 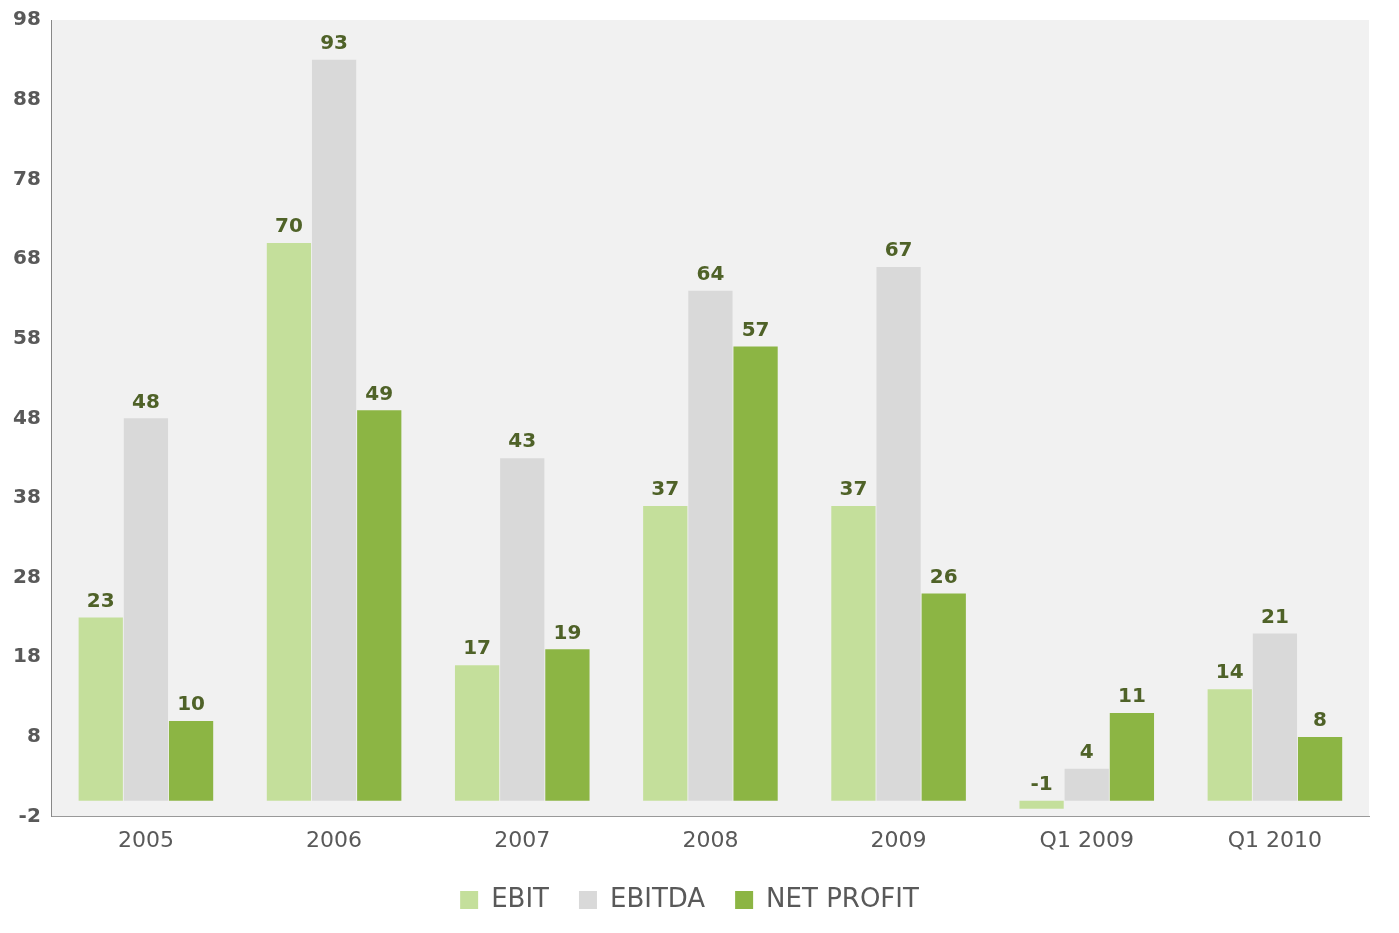 I want to click on legend-label: EBITDA, so click(x=657, y=897).